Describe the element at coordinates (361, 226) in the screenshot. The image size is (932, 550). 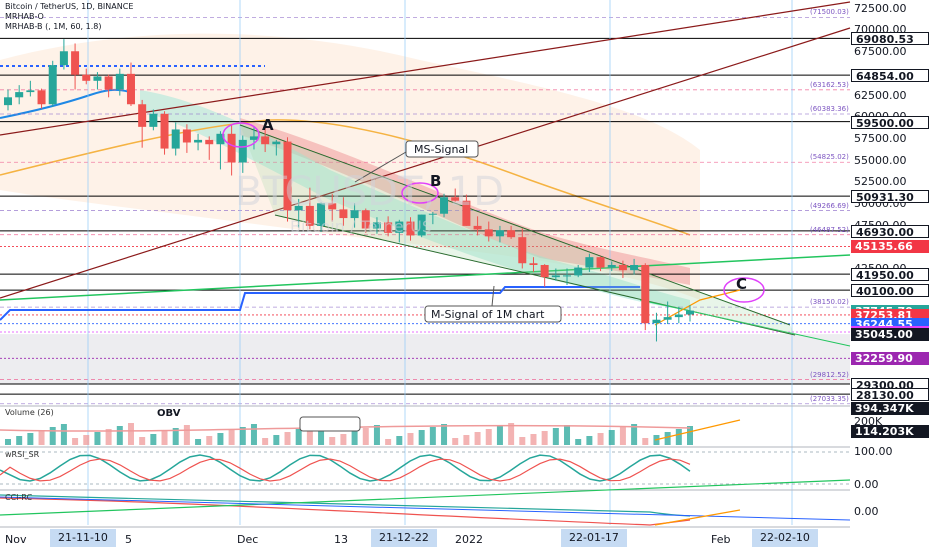
I see `watermark-sub: Bitcoin / TetherUS` at that location.